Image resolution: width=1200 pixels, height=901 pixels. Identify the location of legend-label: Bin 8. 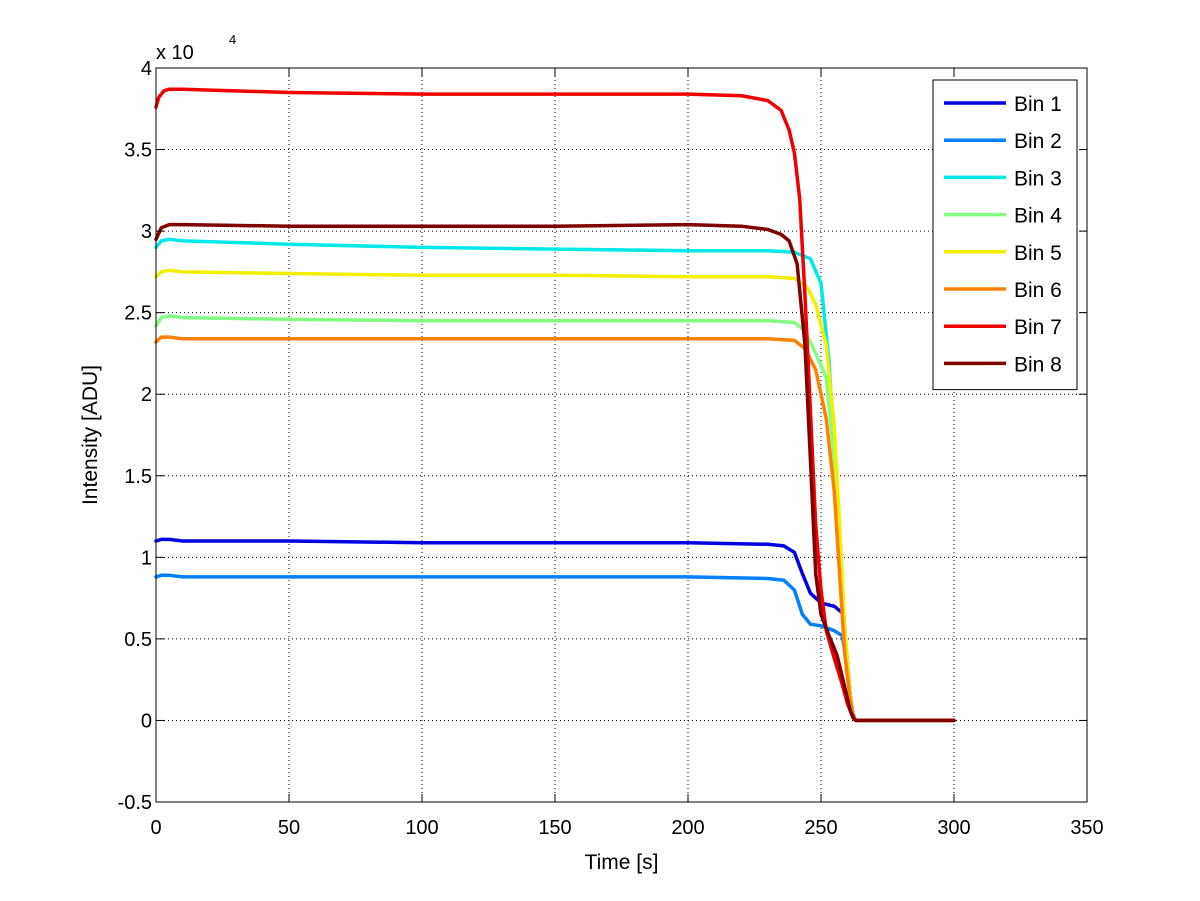
(1038, 364).